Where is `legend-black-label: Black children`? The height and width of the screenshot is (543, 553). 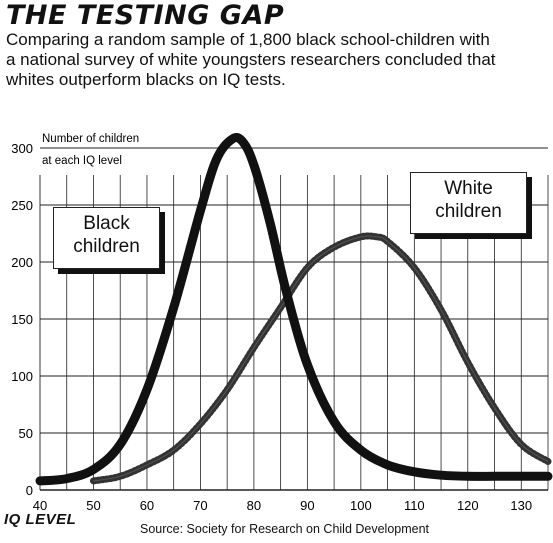
legend-black-label: Black children is located at coordinates (106, 235).